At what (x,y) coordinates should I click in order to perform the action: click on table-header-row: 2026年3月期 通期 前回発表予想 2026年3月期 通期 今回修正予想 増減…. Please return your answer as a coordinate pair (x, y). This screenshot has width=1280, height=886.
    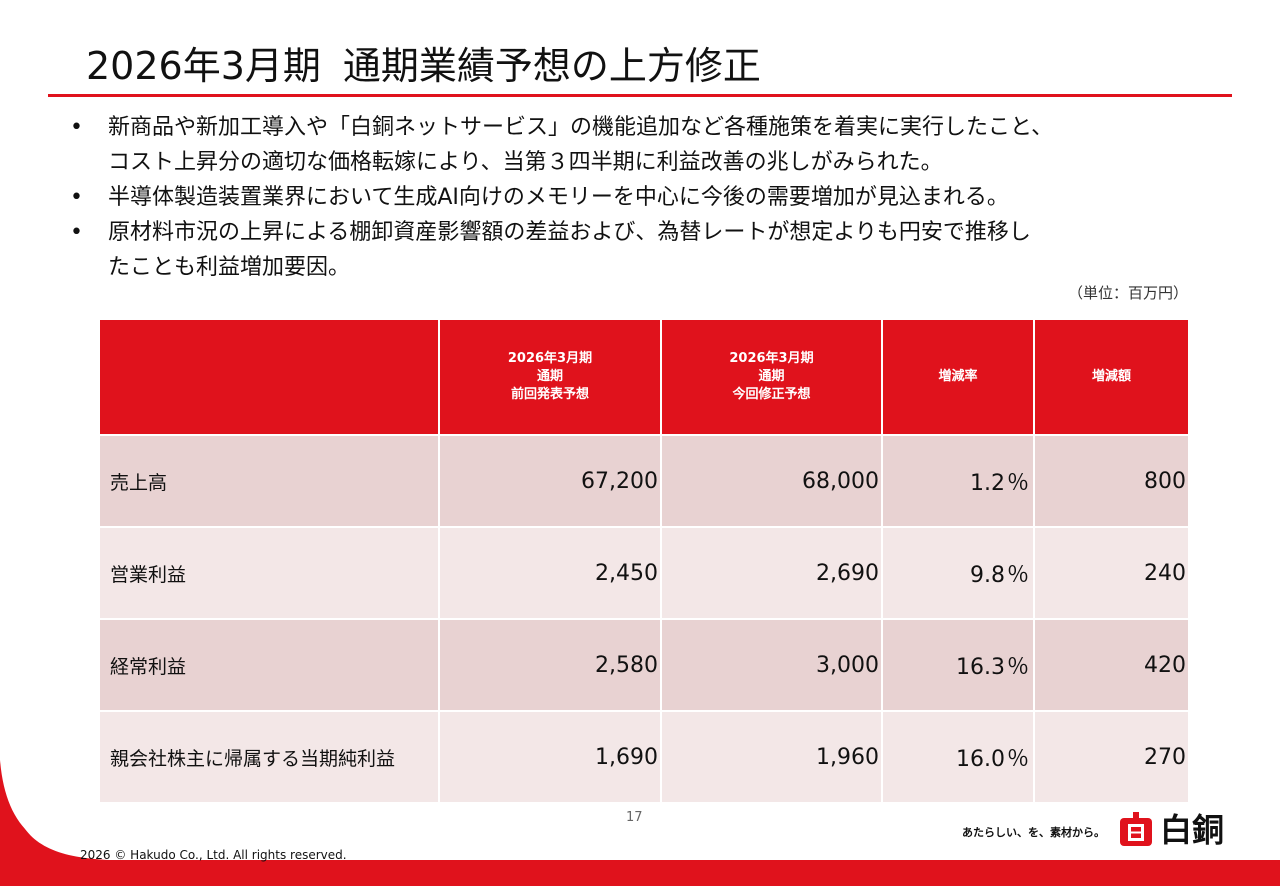
    Looking at the image, I should click on (644, 377).